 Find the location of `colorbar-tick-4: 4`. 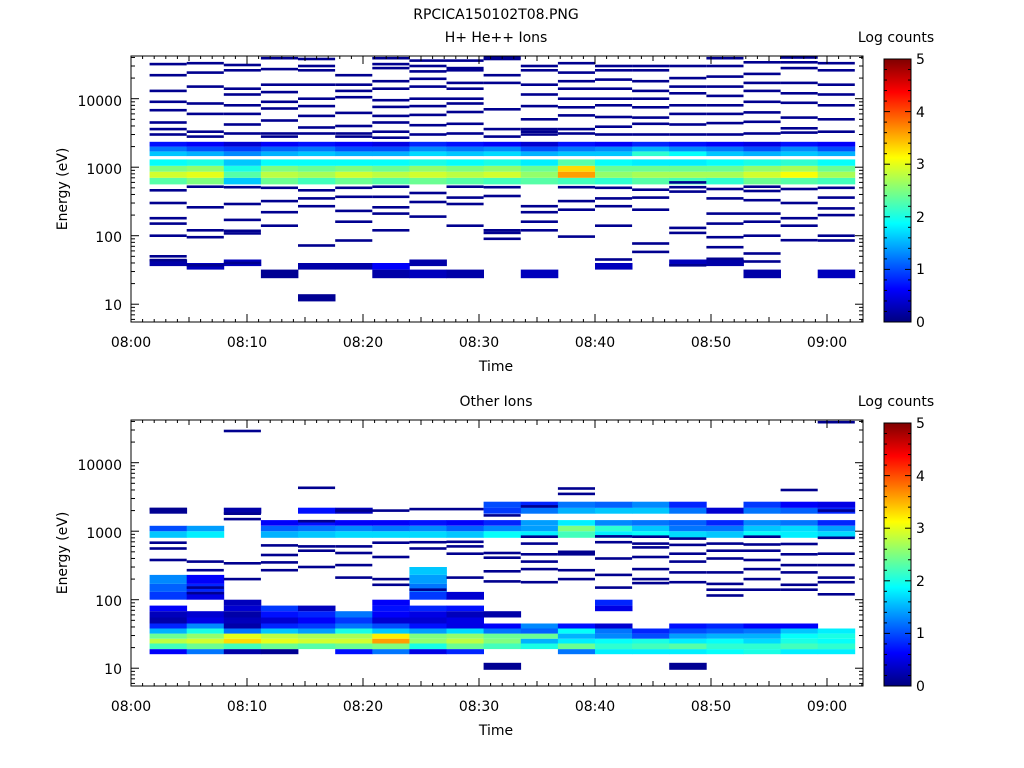

colorbar-tick-4: 4 is located at coordinates (920, 113).